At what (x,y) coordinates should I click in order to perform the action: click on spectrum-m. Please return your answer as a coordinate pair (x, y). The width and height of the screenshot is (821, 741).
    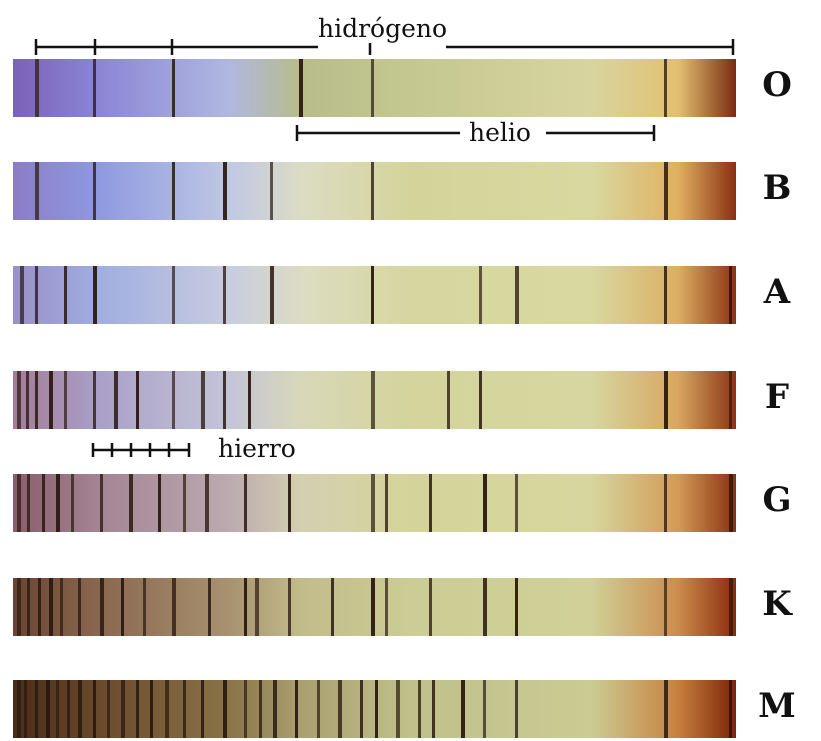
    Looking at the image, I should click on (374, 709).